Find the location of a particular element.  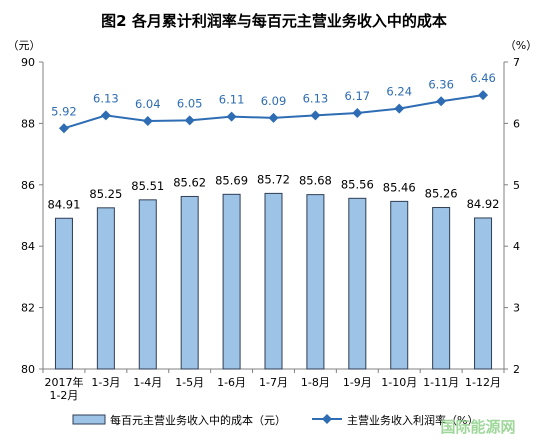

bar-value-label: 85.62 is located at coordinates (189, 182).